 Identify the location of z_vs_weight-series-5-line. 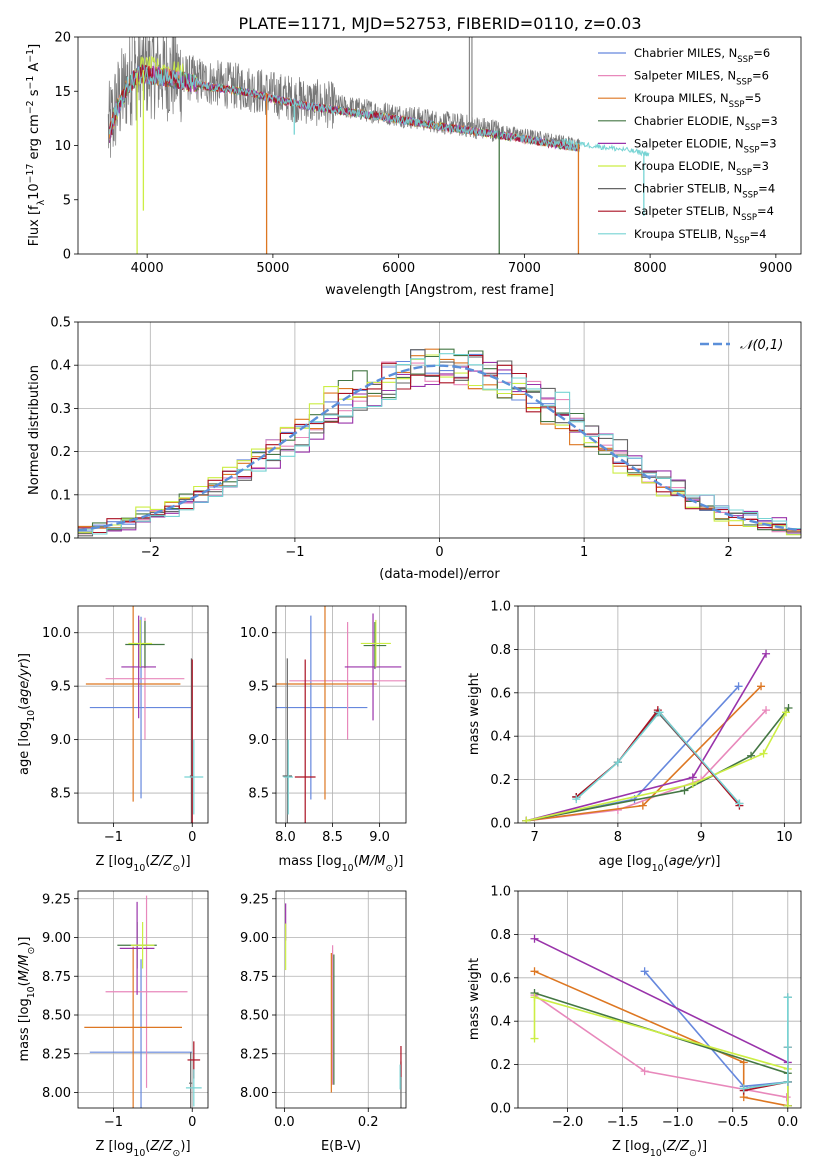
(661, 1051).